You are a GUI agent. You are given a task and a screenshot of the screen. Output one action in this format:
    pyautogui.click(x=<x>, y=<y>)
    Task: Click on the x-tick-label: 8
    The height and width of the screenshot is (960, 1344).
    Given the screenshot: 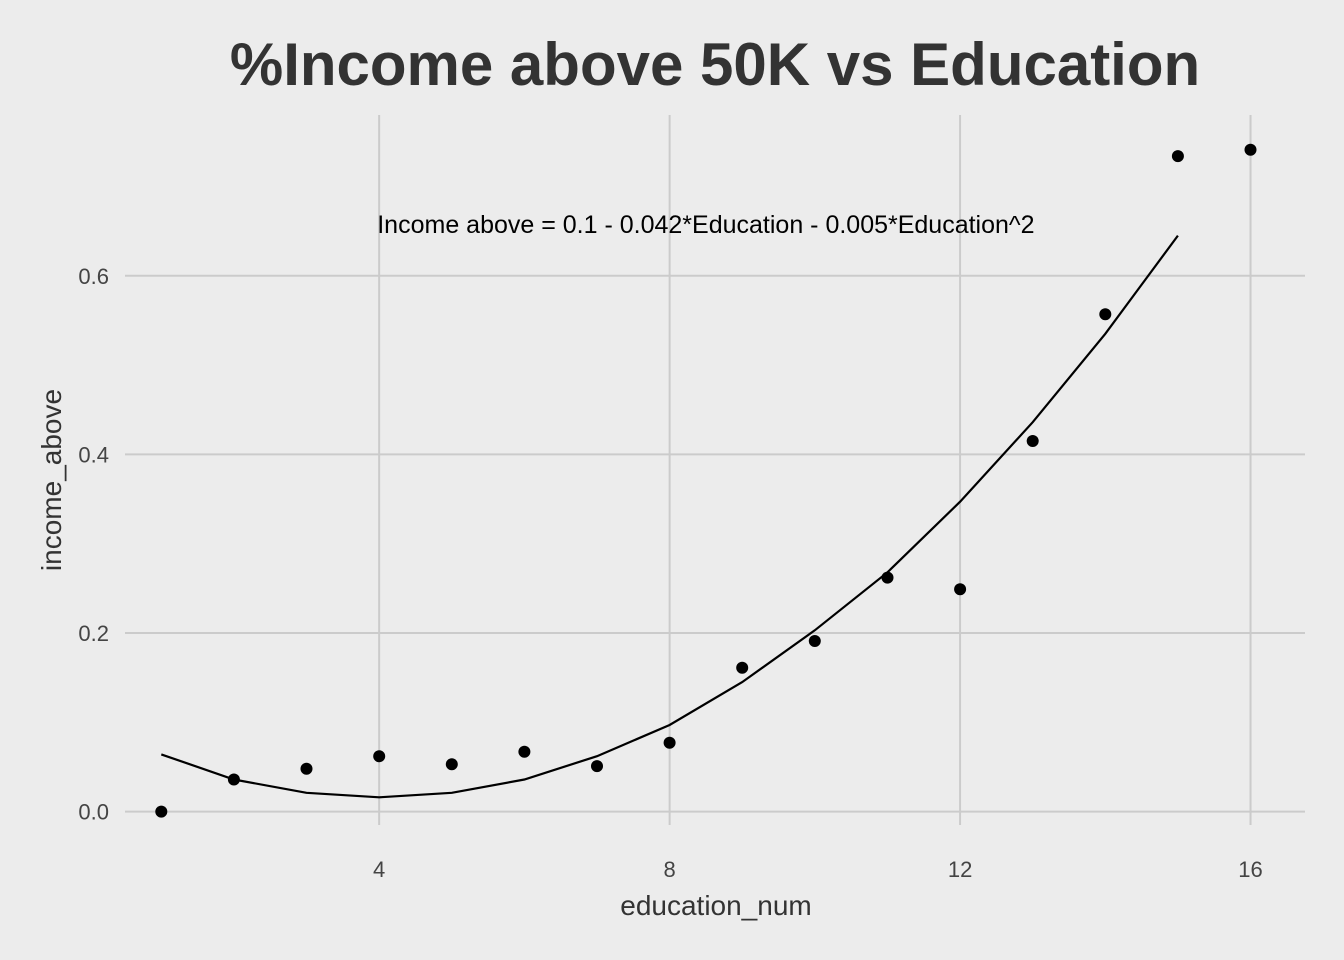 What is the action you would take?
    pyautogui.click(x=669, y=869)
    